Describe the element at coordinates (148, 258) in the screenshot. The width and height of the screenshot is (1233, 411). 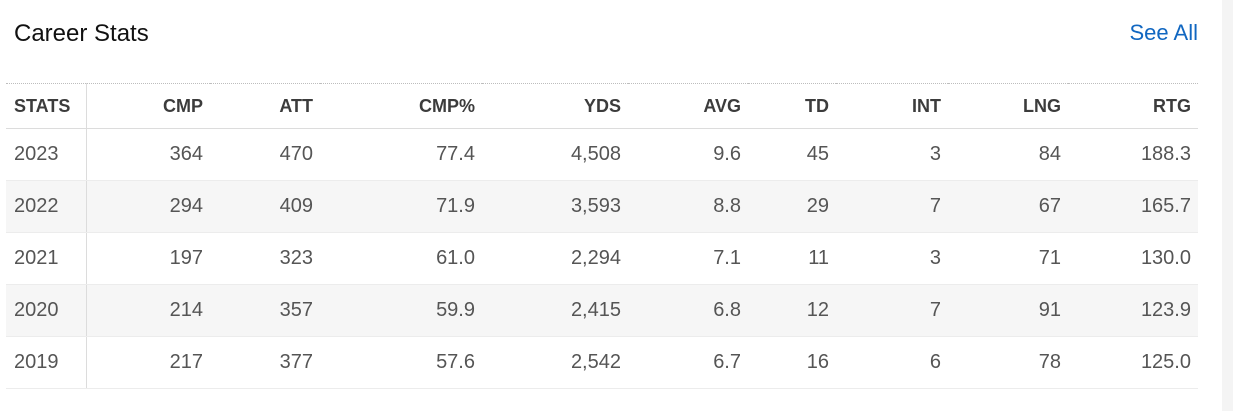
I see `table-cell: 197` at that location.